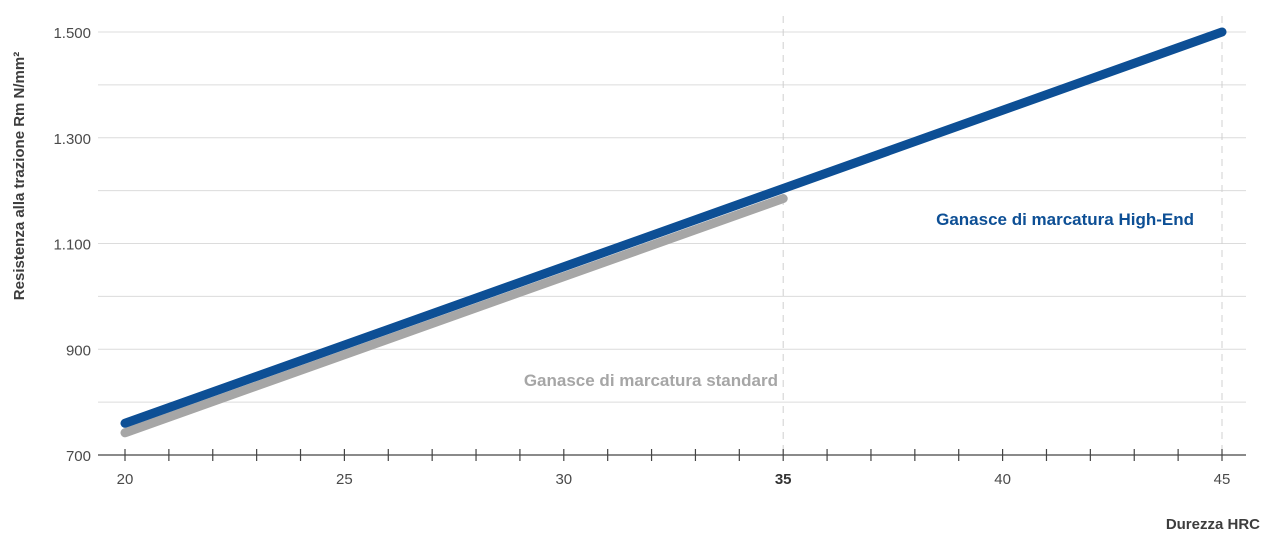 The width and height of the screenshot is (1263, 533). I want to click on x-tick-label: 20, so click(125, 479).